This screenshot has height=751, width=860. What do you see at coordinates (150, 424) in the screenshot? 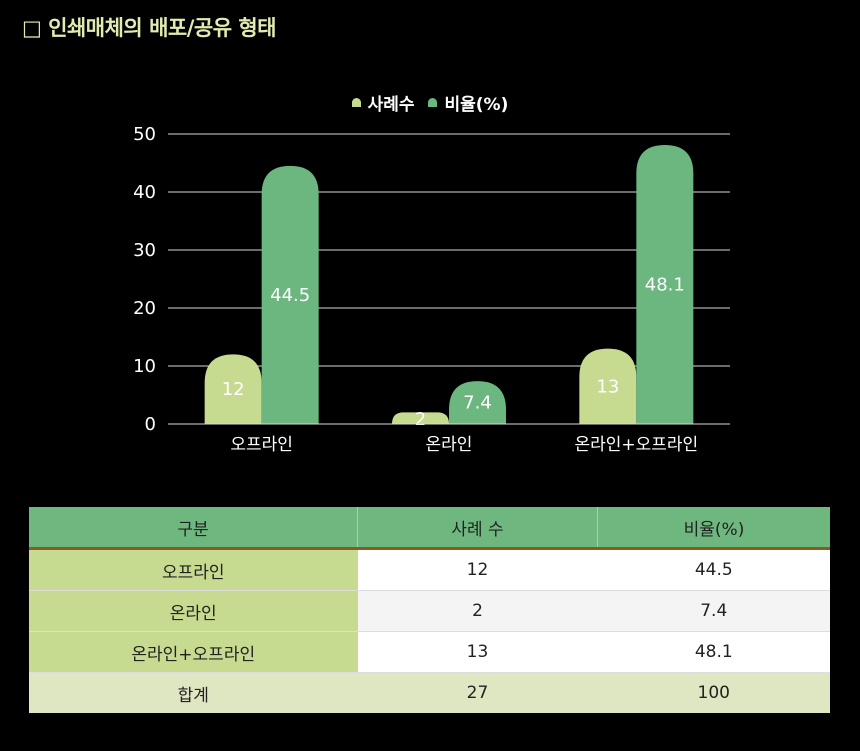
I see `y-tick-label: 0` at bounding box center [150, 424].